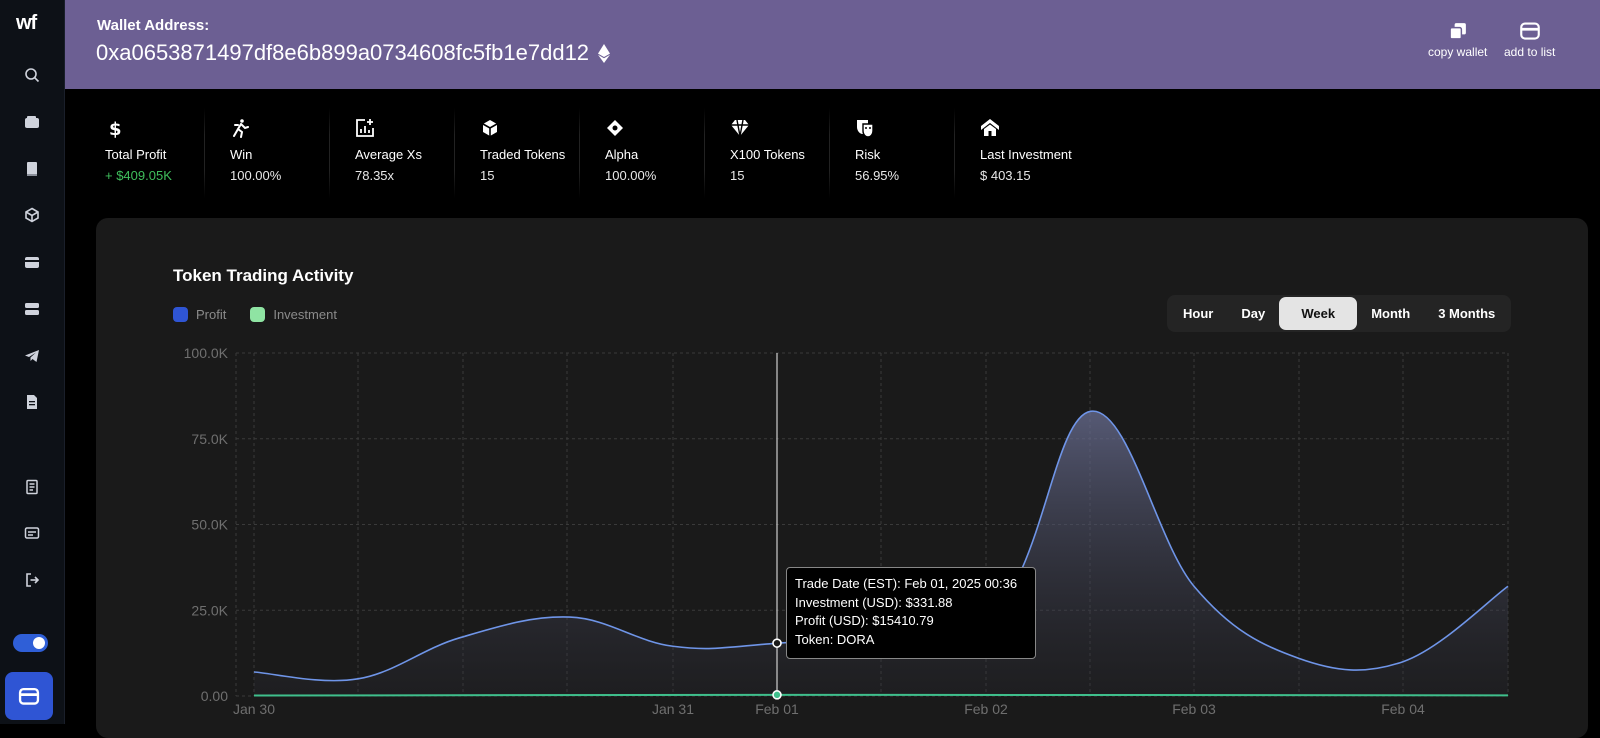  Describe the element at coordinates (866, 129) in the screenshot. I see `masks-icon` at that location.